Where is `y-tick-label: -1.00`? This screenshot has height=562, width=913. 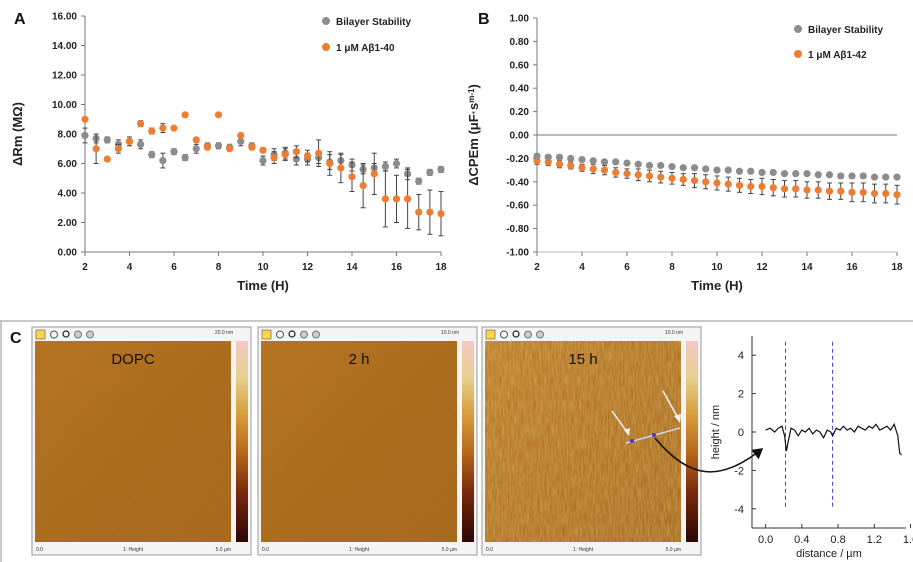 y-tick-label: -1.00 is located at coordinates (517, 253).